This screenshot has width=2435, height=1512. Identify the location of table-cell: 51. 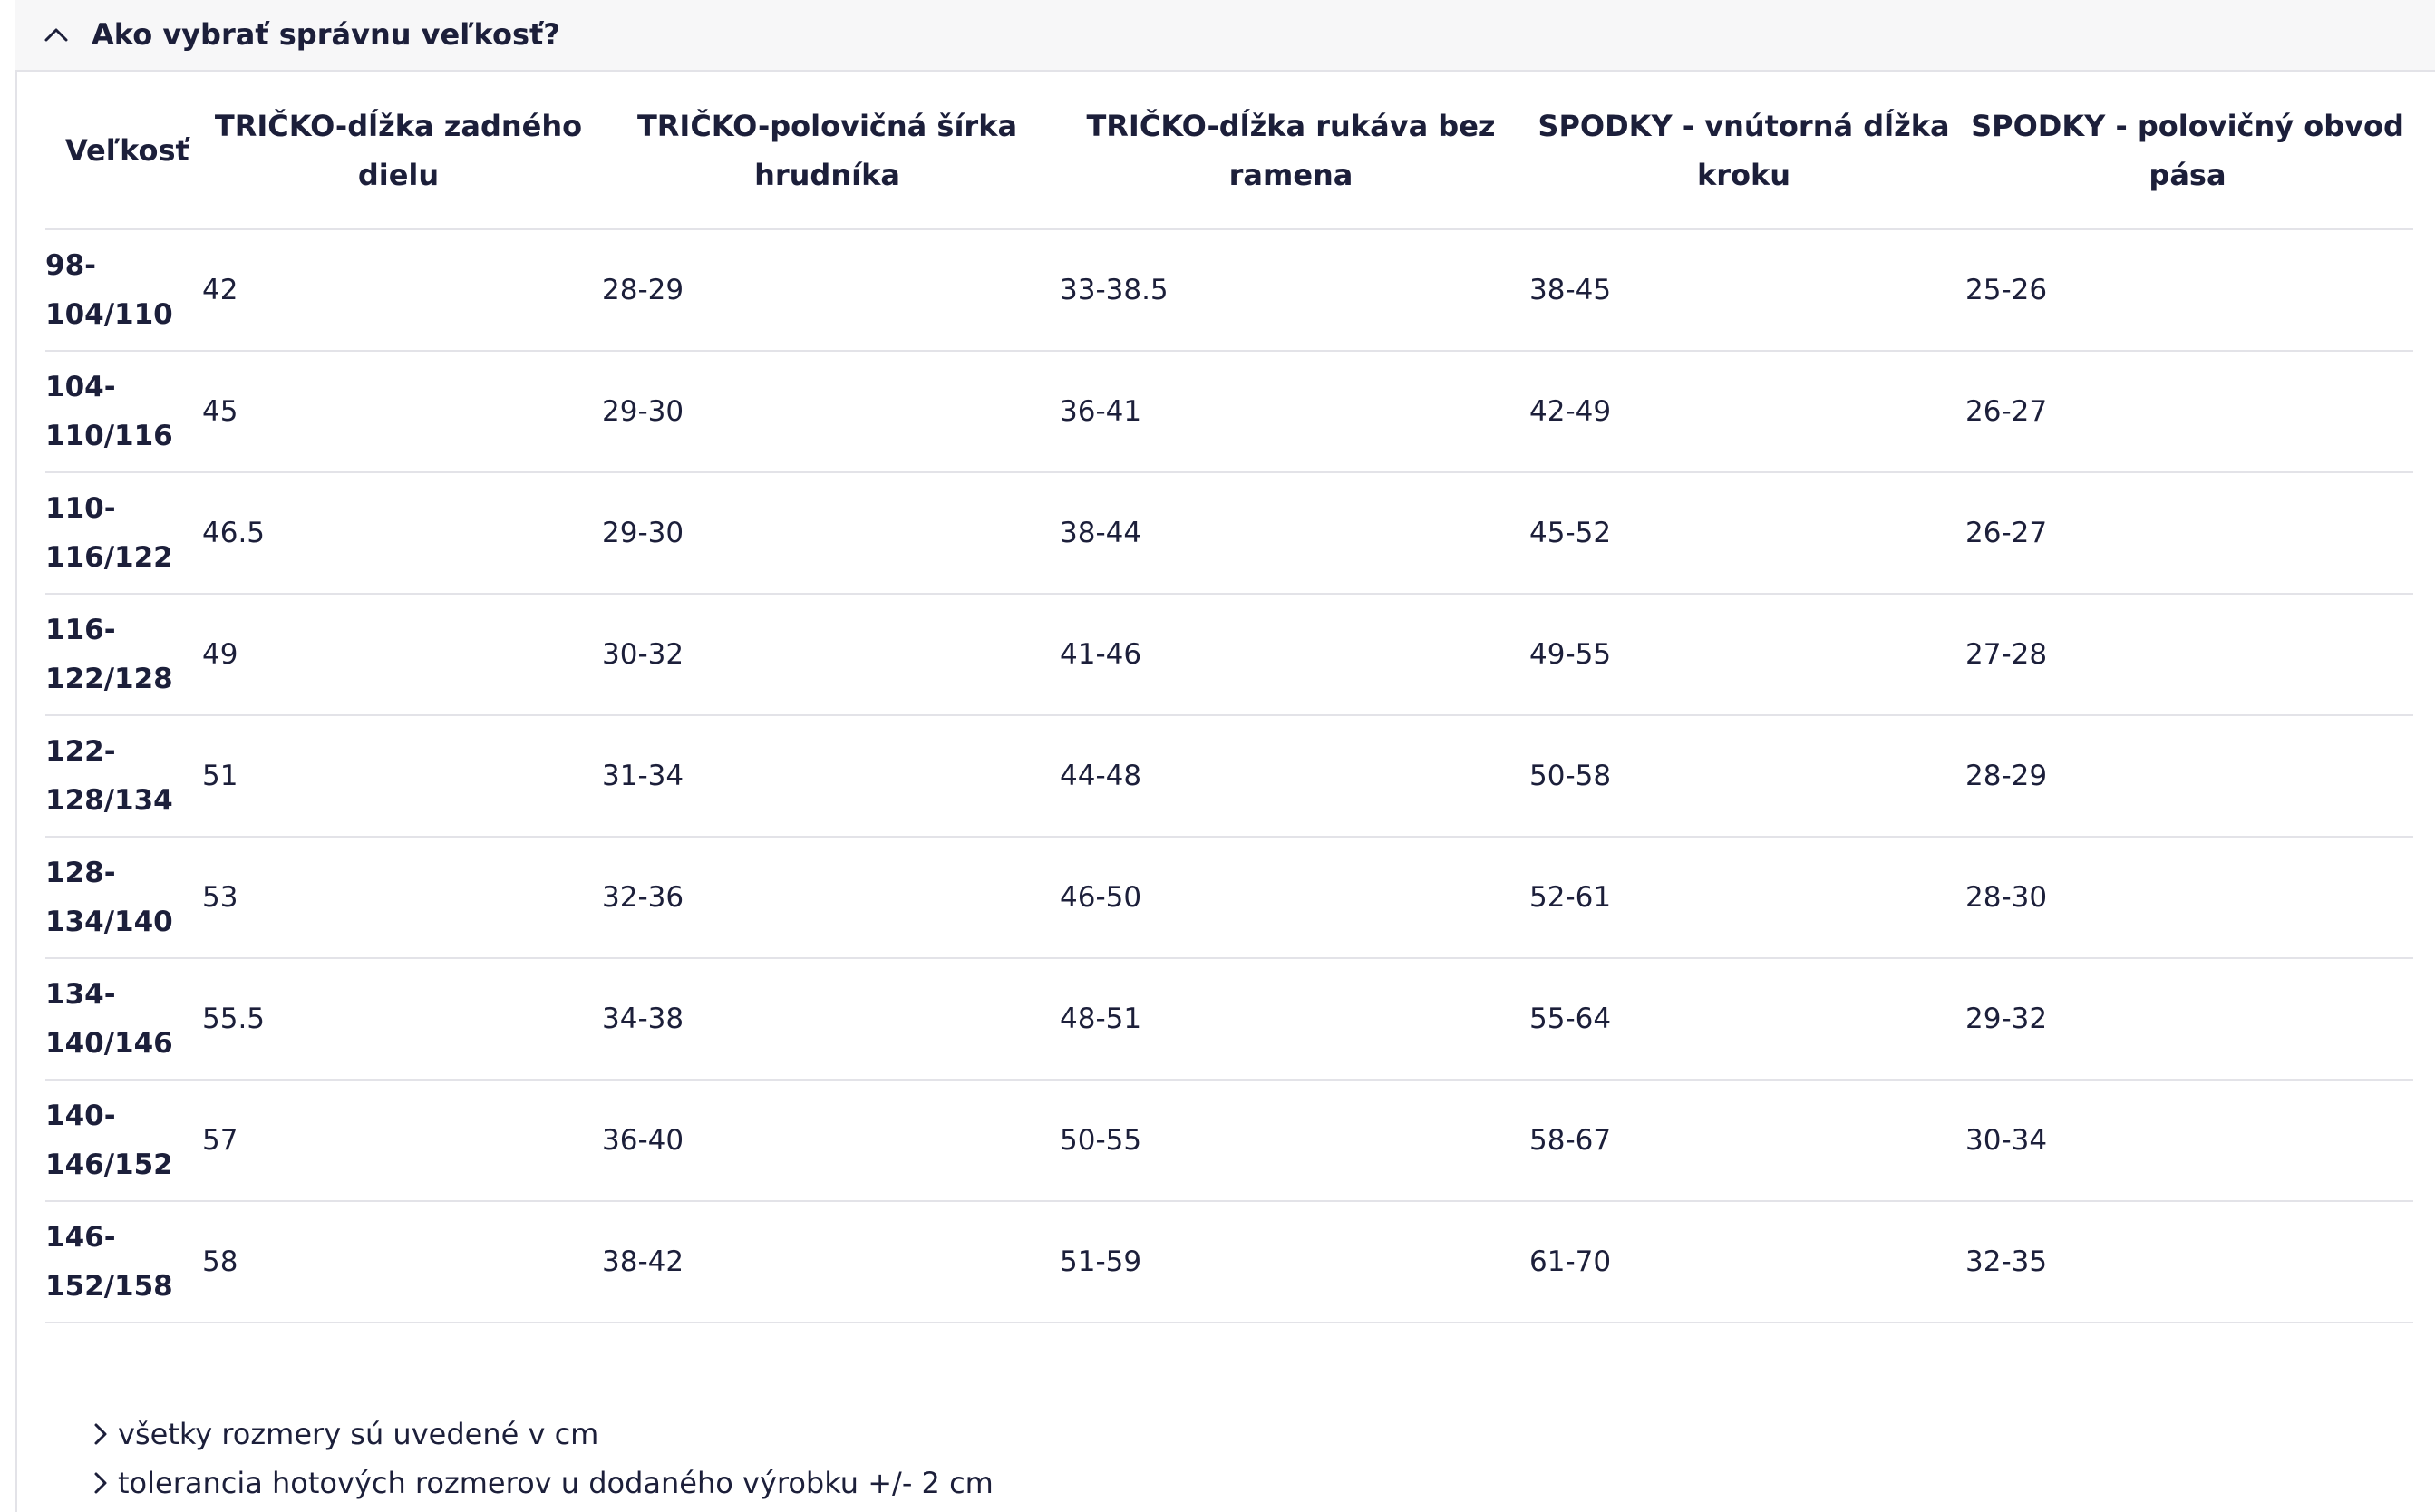
(398, 776).